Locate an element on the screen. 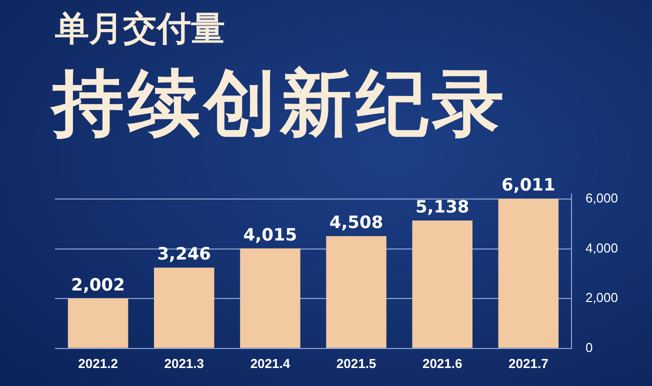  y-tick-label: 6,000 is located at coordinates (601, 198).